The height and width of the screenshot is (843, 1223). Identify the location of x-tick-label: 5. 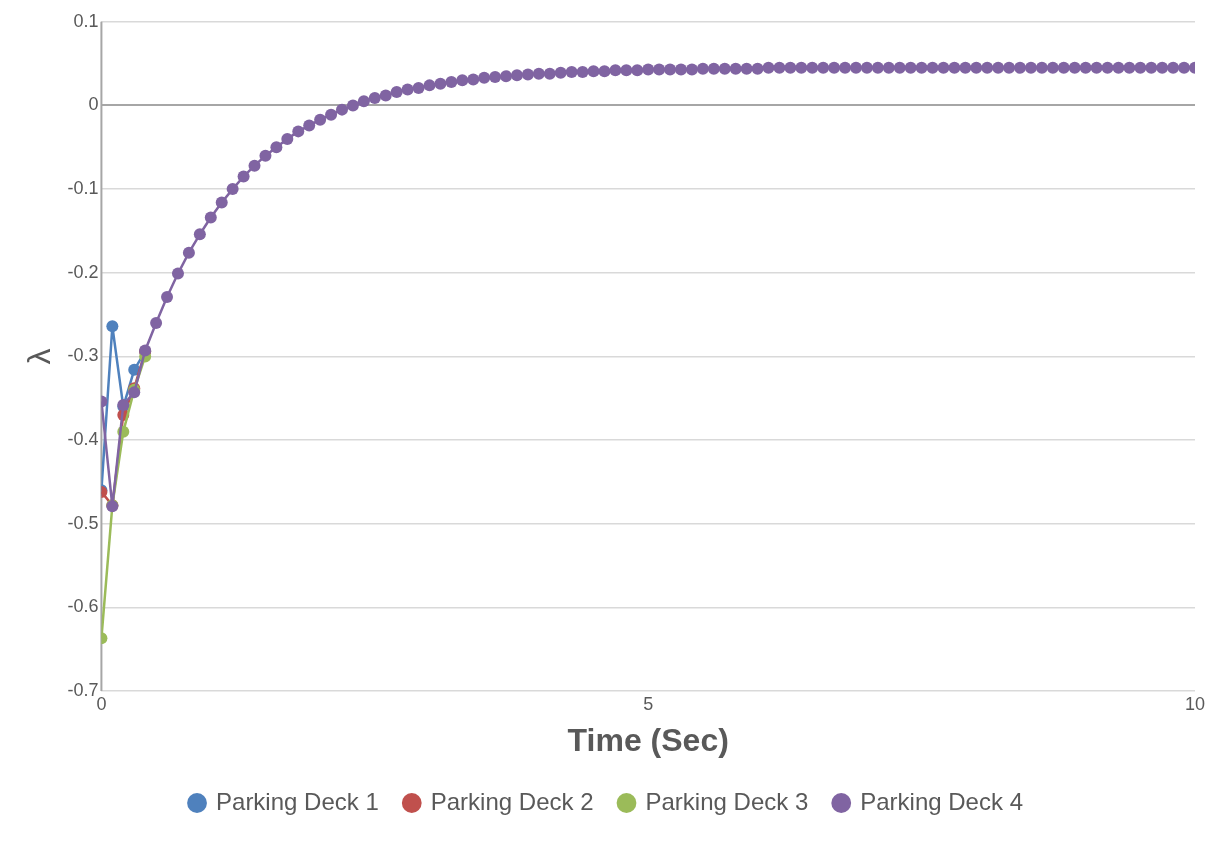
(648, 703).